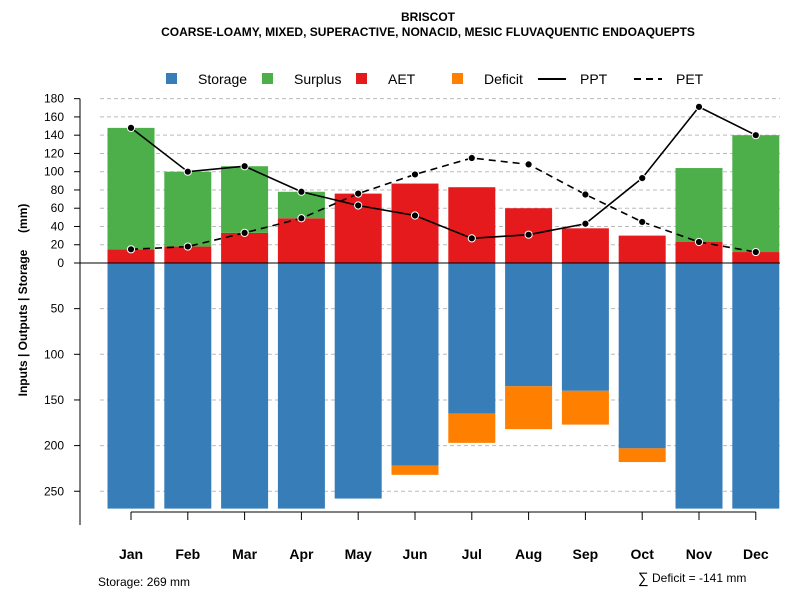  What do you see at coordinates (54, 491) in the screenshot?
I see `y-tick-label: 250` at bounding box center [54, 491].